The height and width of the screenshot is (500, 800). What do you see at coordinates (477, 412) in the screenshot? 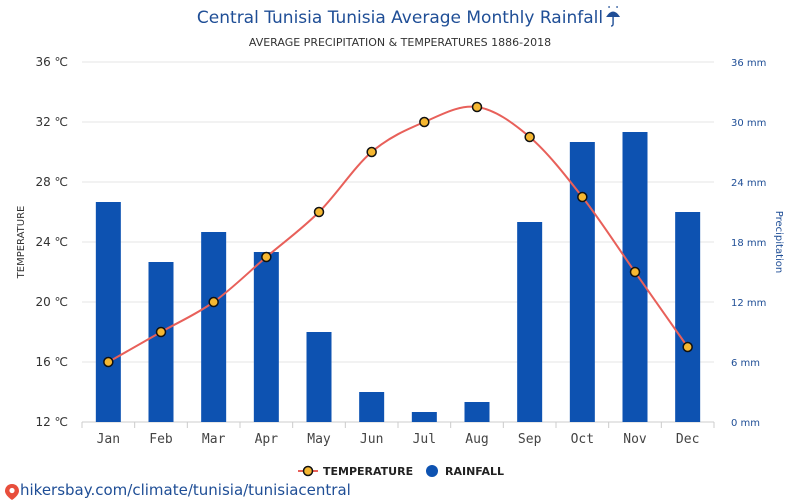
I see `rainfall-bar-aug` at bounding box center [477, 412].